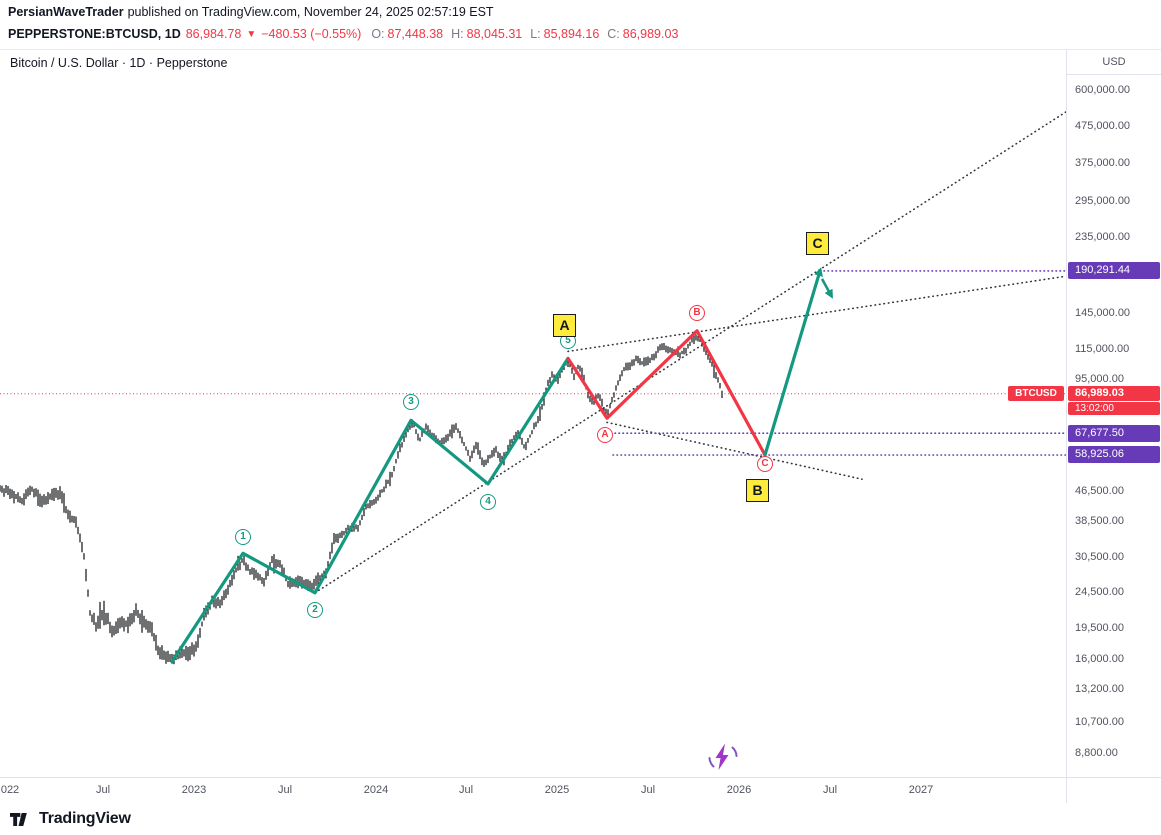 Image resolution: width=1161 pixels, height=835 pixels. I want to click on time-axis-label: 022, so click(10, 790).